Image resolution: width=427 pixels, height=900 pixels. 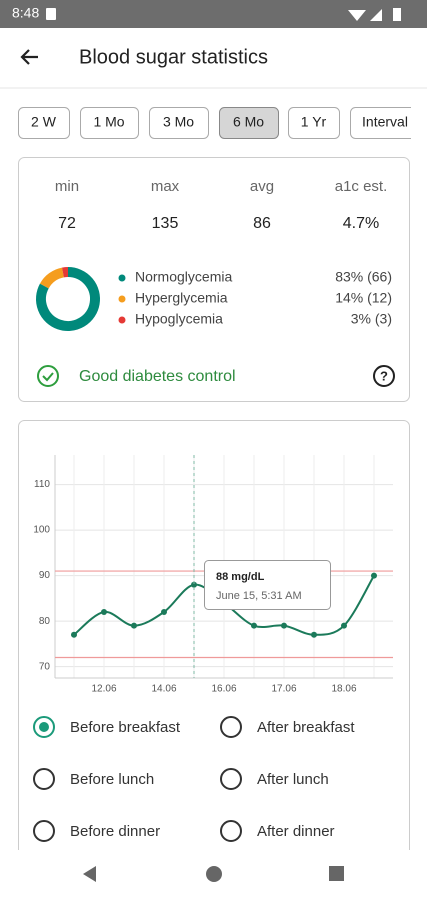 What do you see at coordinates (296, 831) in the screenshot?
I see `radio-label: After dinner` at bounding box center [296, 831].